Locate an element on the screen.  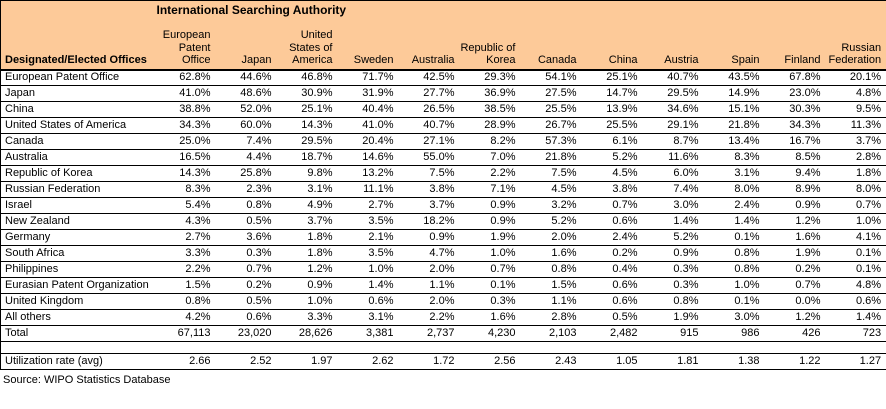
data-cell: 1.2% is located at coordinates (307, 270).